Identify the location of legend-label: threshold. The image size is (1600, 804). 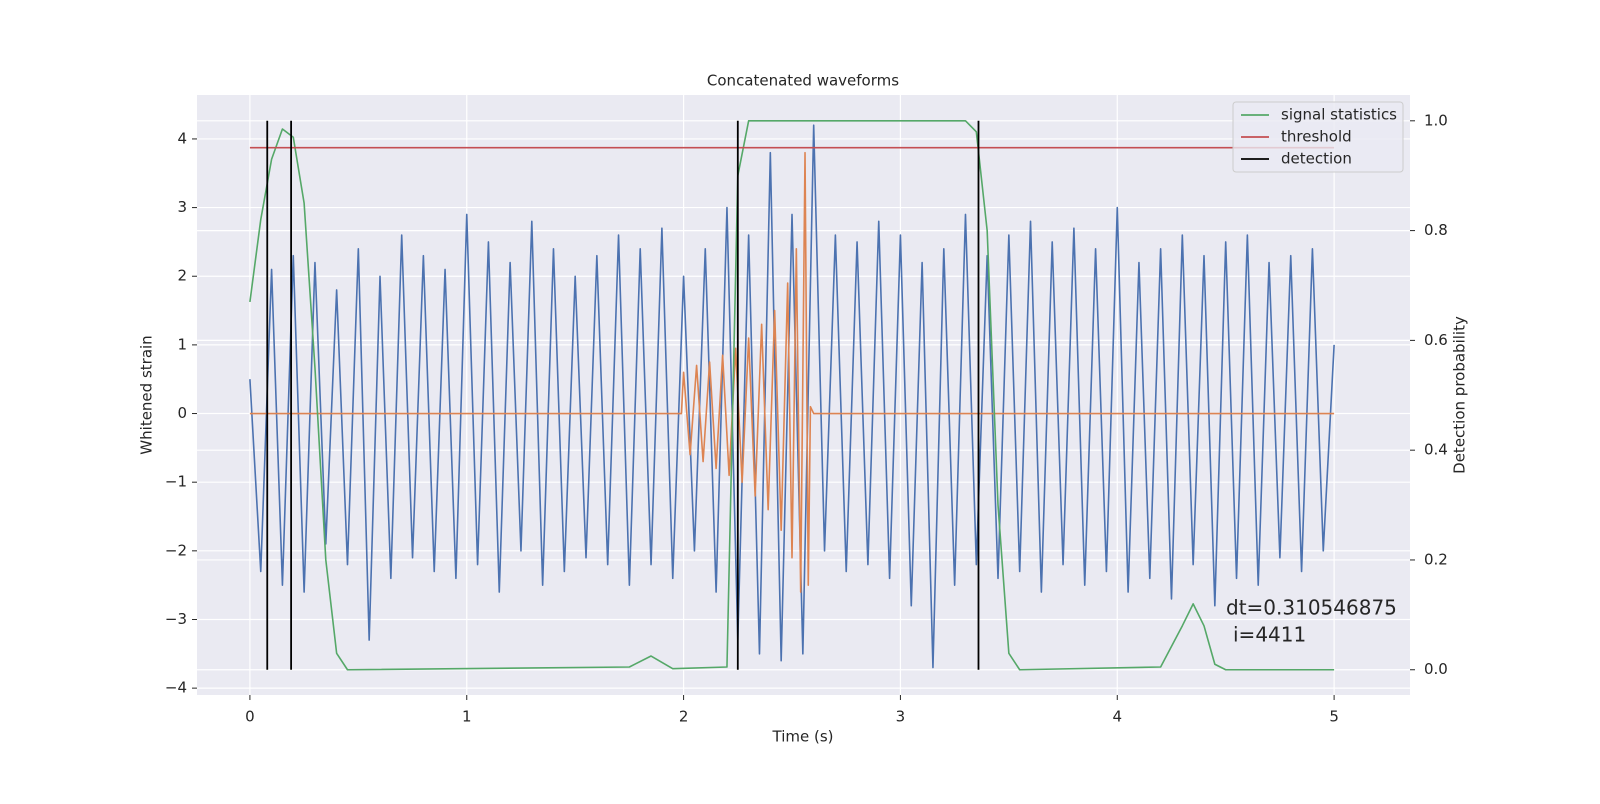
(1316, 137).